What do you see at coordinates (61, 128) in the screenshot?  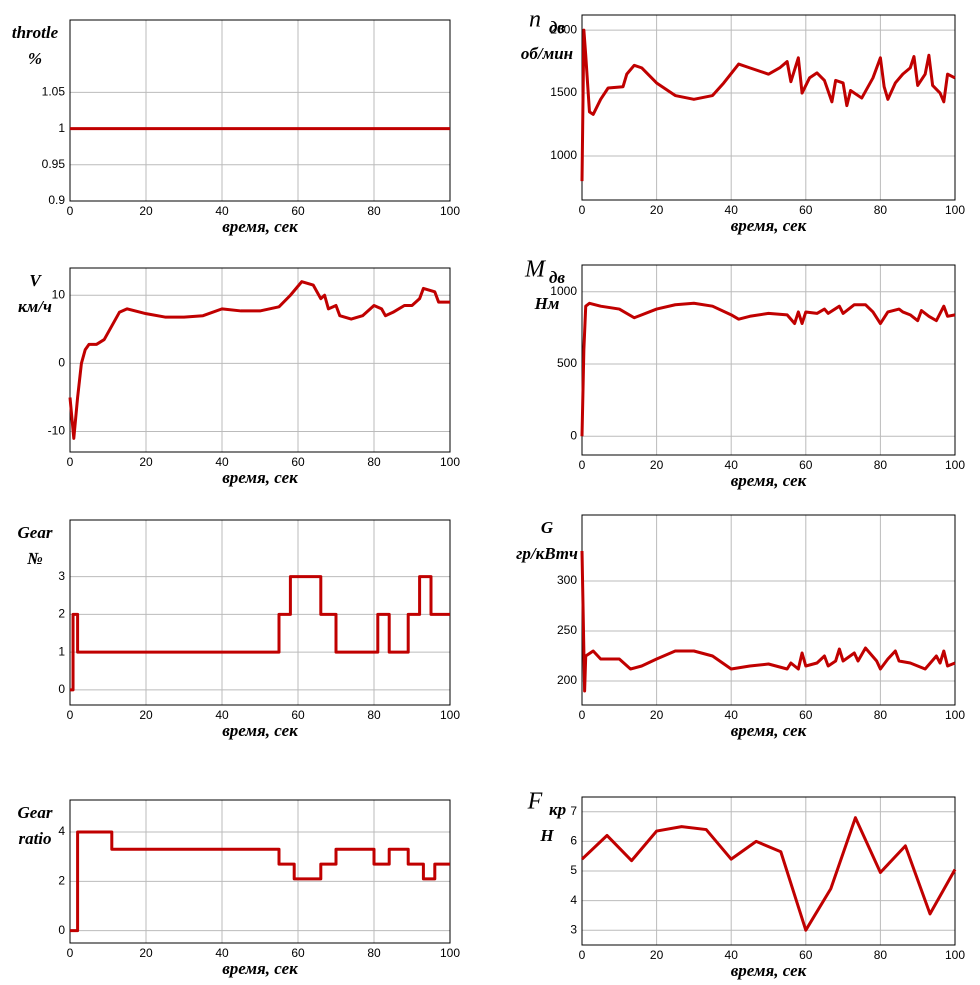 I see `y-tick-label: 1` at bounding box center [61, 128].